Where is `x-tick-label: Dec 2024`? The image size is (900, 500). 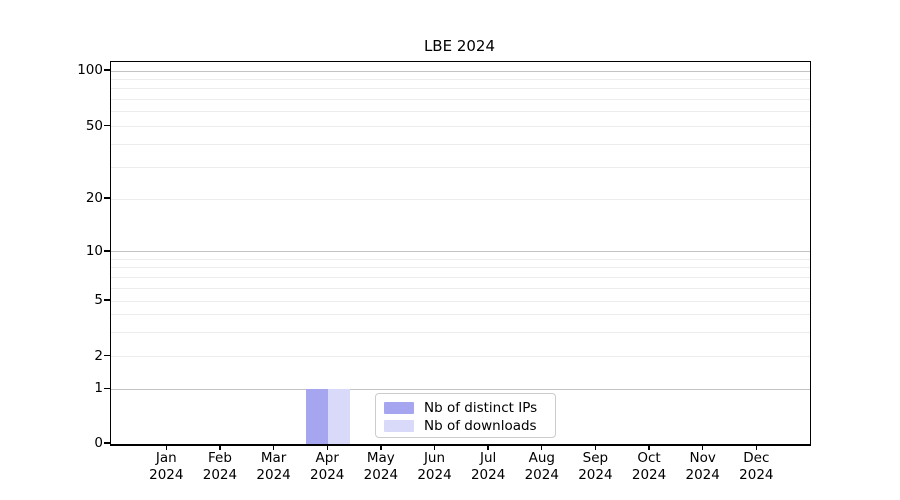 x-tick-label: Dec 2024 is located at coordinates (756, 466).